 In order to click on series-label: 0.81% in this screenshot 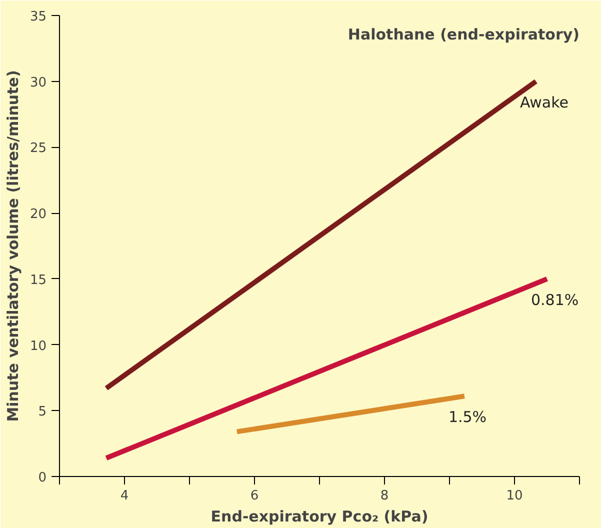, I will do `click(555, 299)`.